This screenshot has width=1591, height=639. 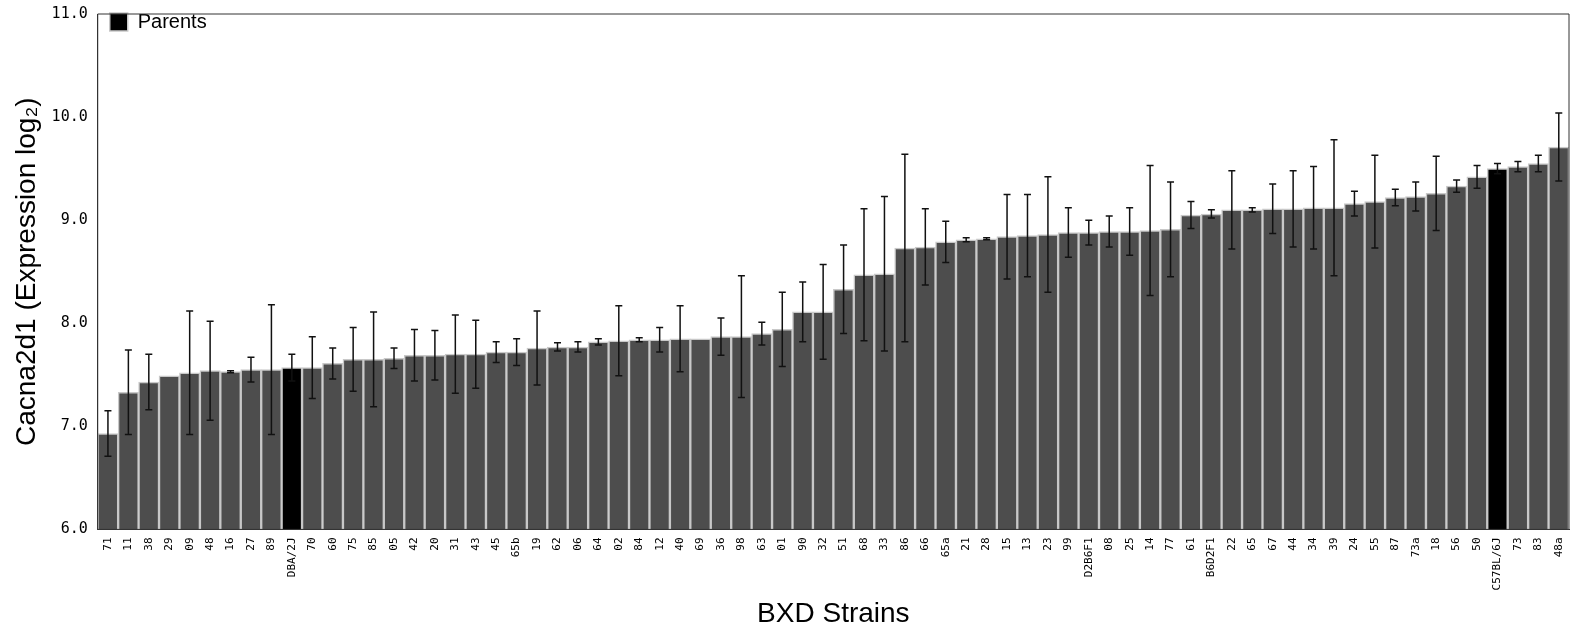 What do you see at coordinates (986, 544) in the screenshot?
I see `x-tick-label: 28` at bounding box center [986, 544].